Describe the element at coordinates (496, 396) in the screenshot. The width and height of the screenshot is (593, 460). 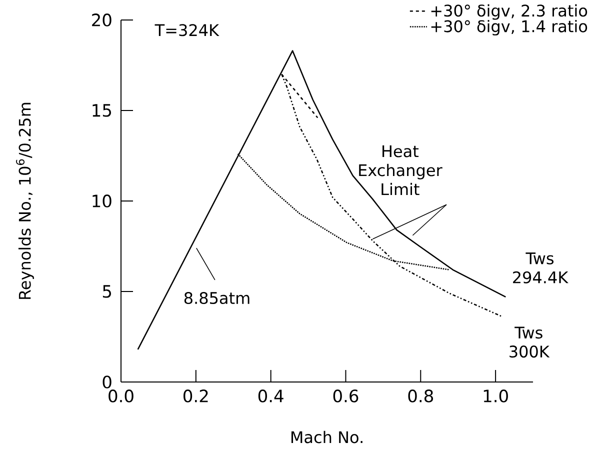
I see `x-tick-label: 1.0` at that location.